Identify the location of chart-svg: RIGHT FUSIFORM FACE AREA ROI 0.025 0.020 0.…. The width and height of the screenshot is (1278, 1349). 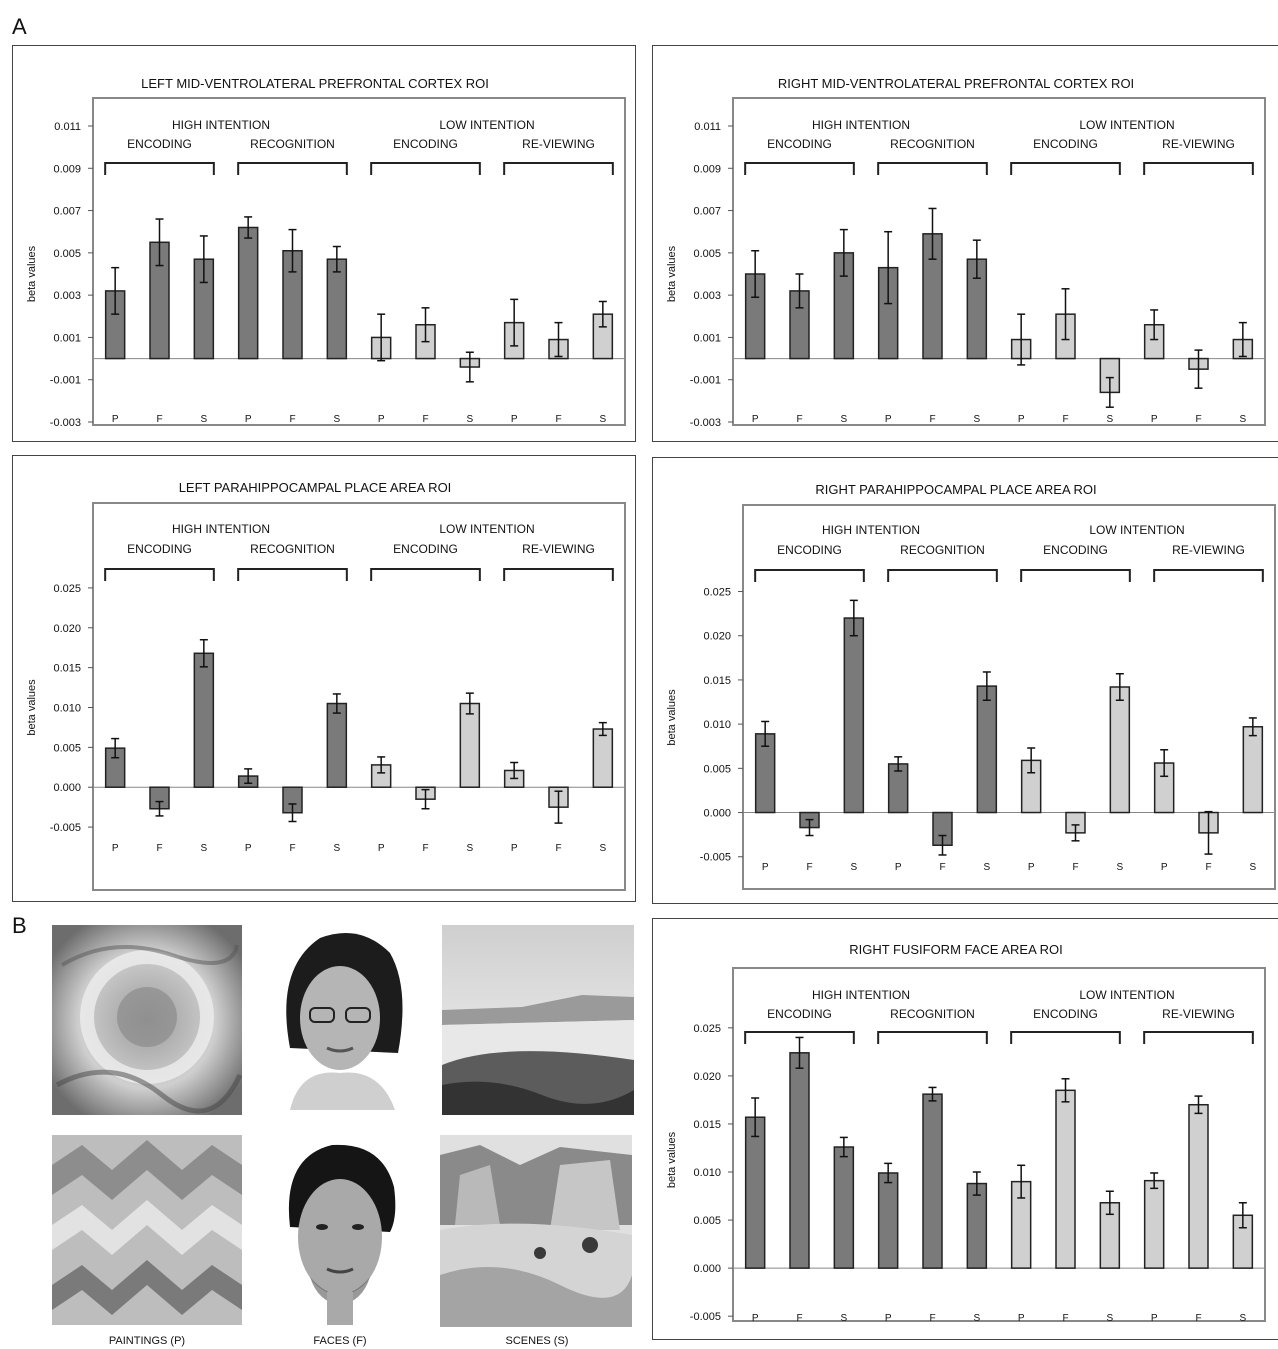
(966, 1133).